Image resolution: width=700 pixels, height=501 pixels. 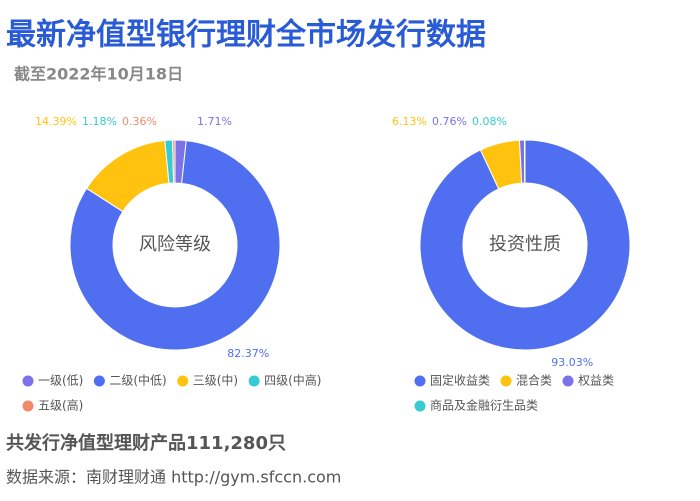 I want to click on legend-label: 混合类, so click(x=534, y=380).